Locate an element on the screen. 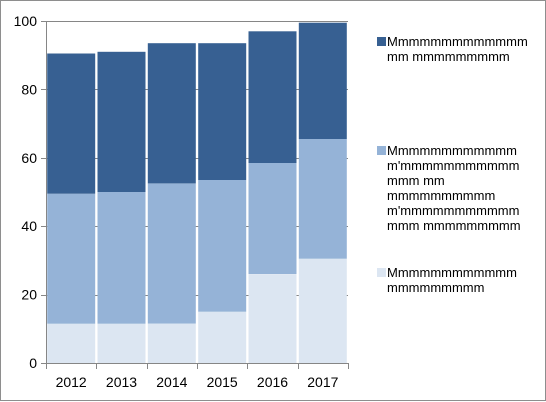 The width and height of the screenshot is (546, 402). y-tick-label-100: 100 is located at coordinates (26, 21).